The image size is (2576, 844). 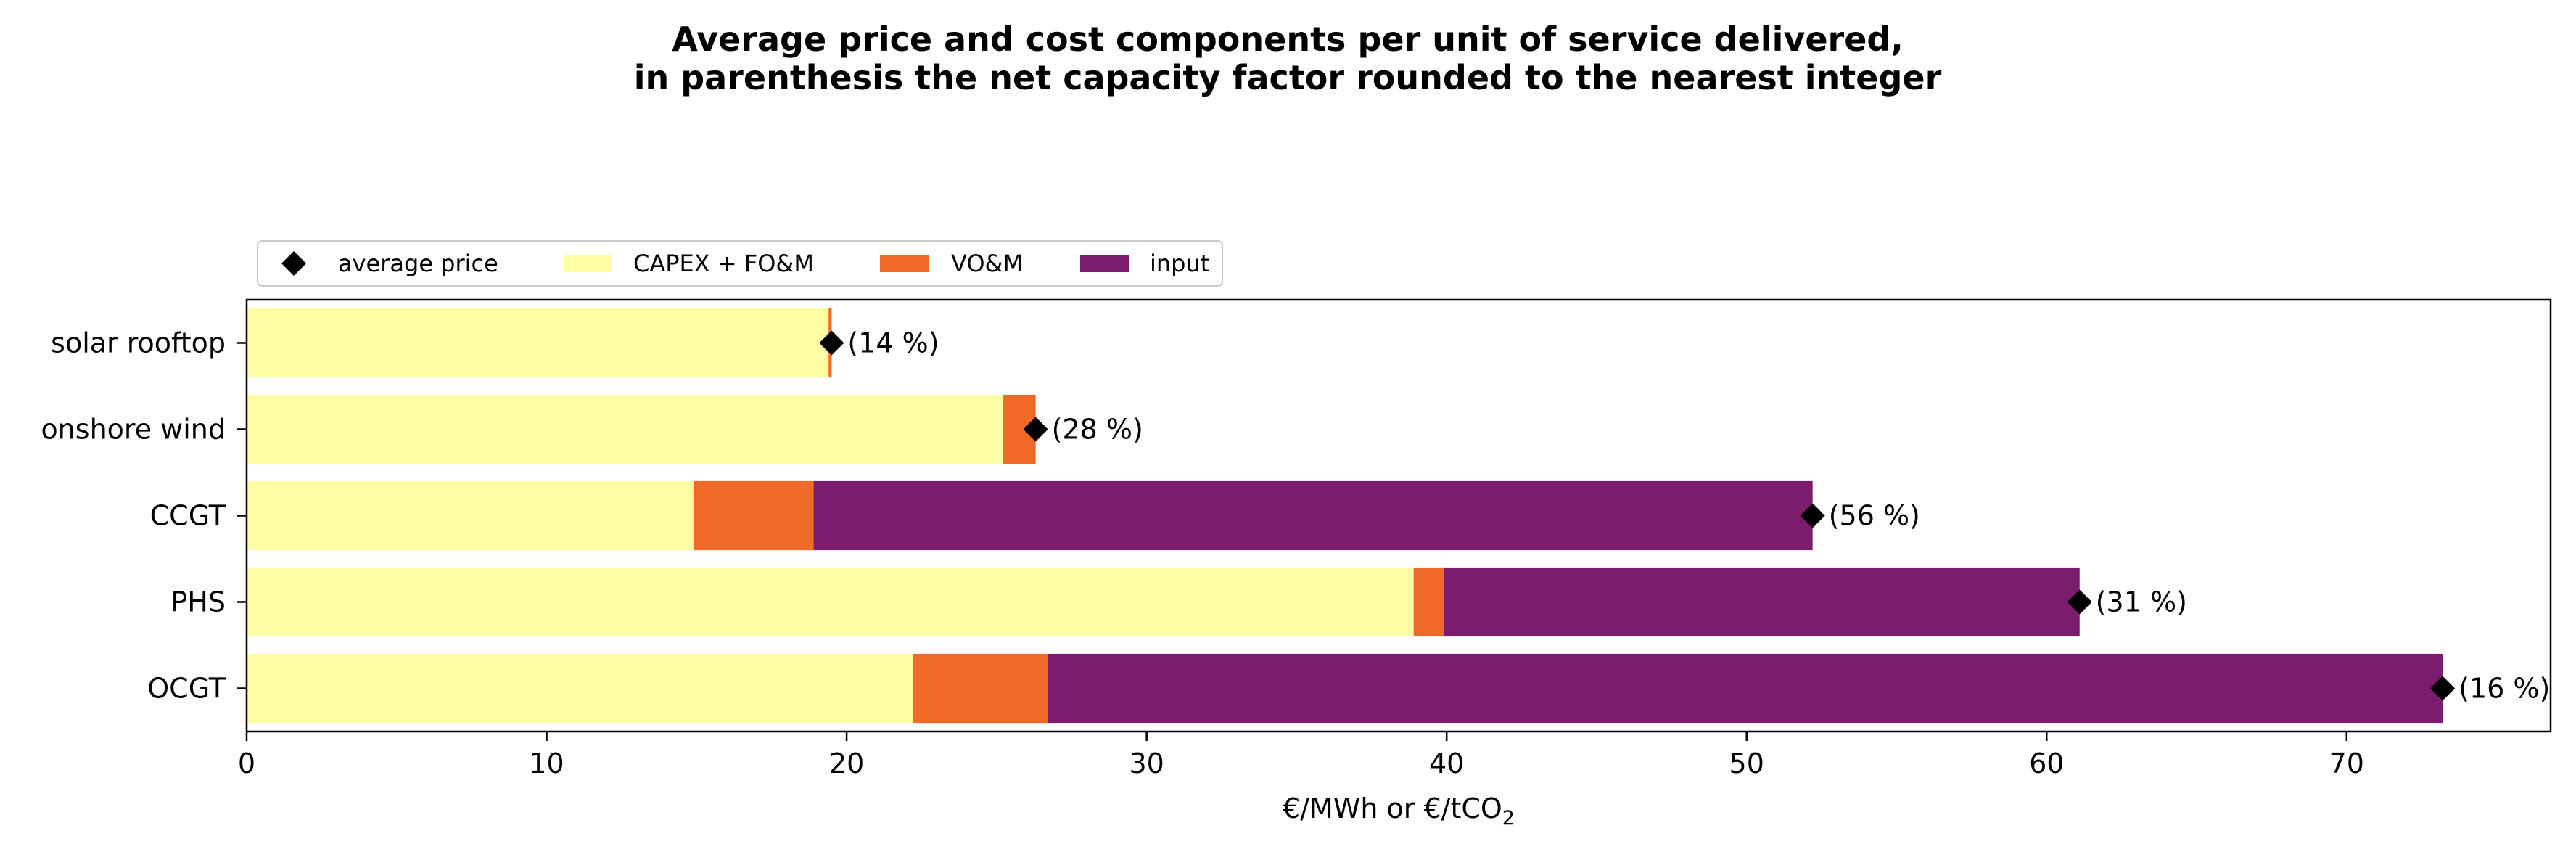 I want to click on x-tick-label-1: 10, so click(x=546, y=763).